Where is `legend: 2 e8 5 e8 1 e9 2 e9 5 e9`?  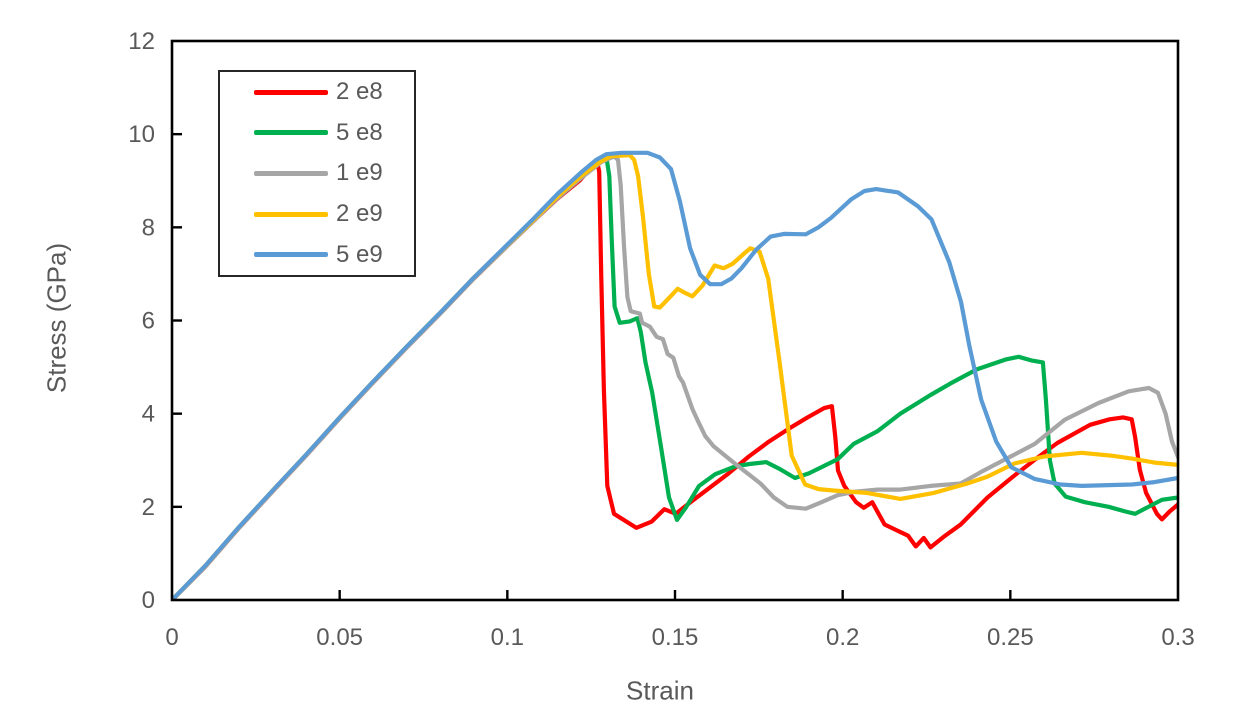 legend: 2 e8 5 e8 1 e9 2 e9 5 e9 is located at coordinates (317, 173).